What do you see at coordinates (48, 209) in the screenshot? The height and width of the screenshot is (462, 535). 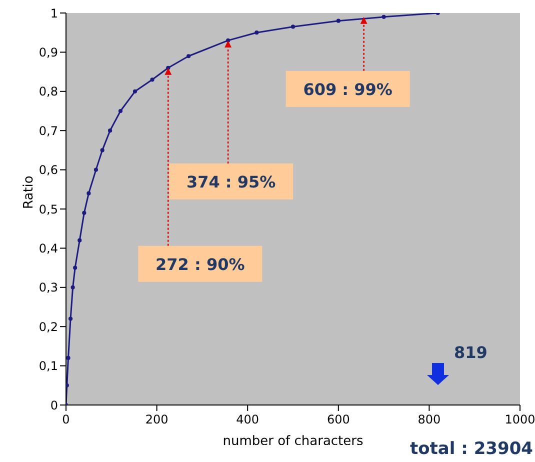 I see `y-tick-label: 0,5` at bounding box center [48, 209].